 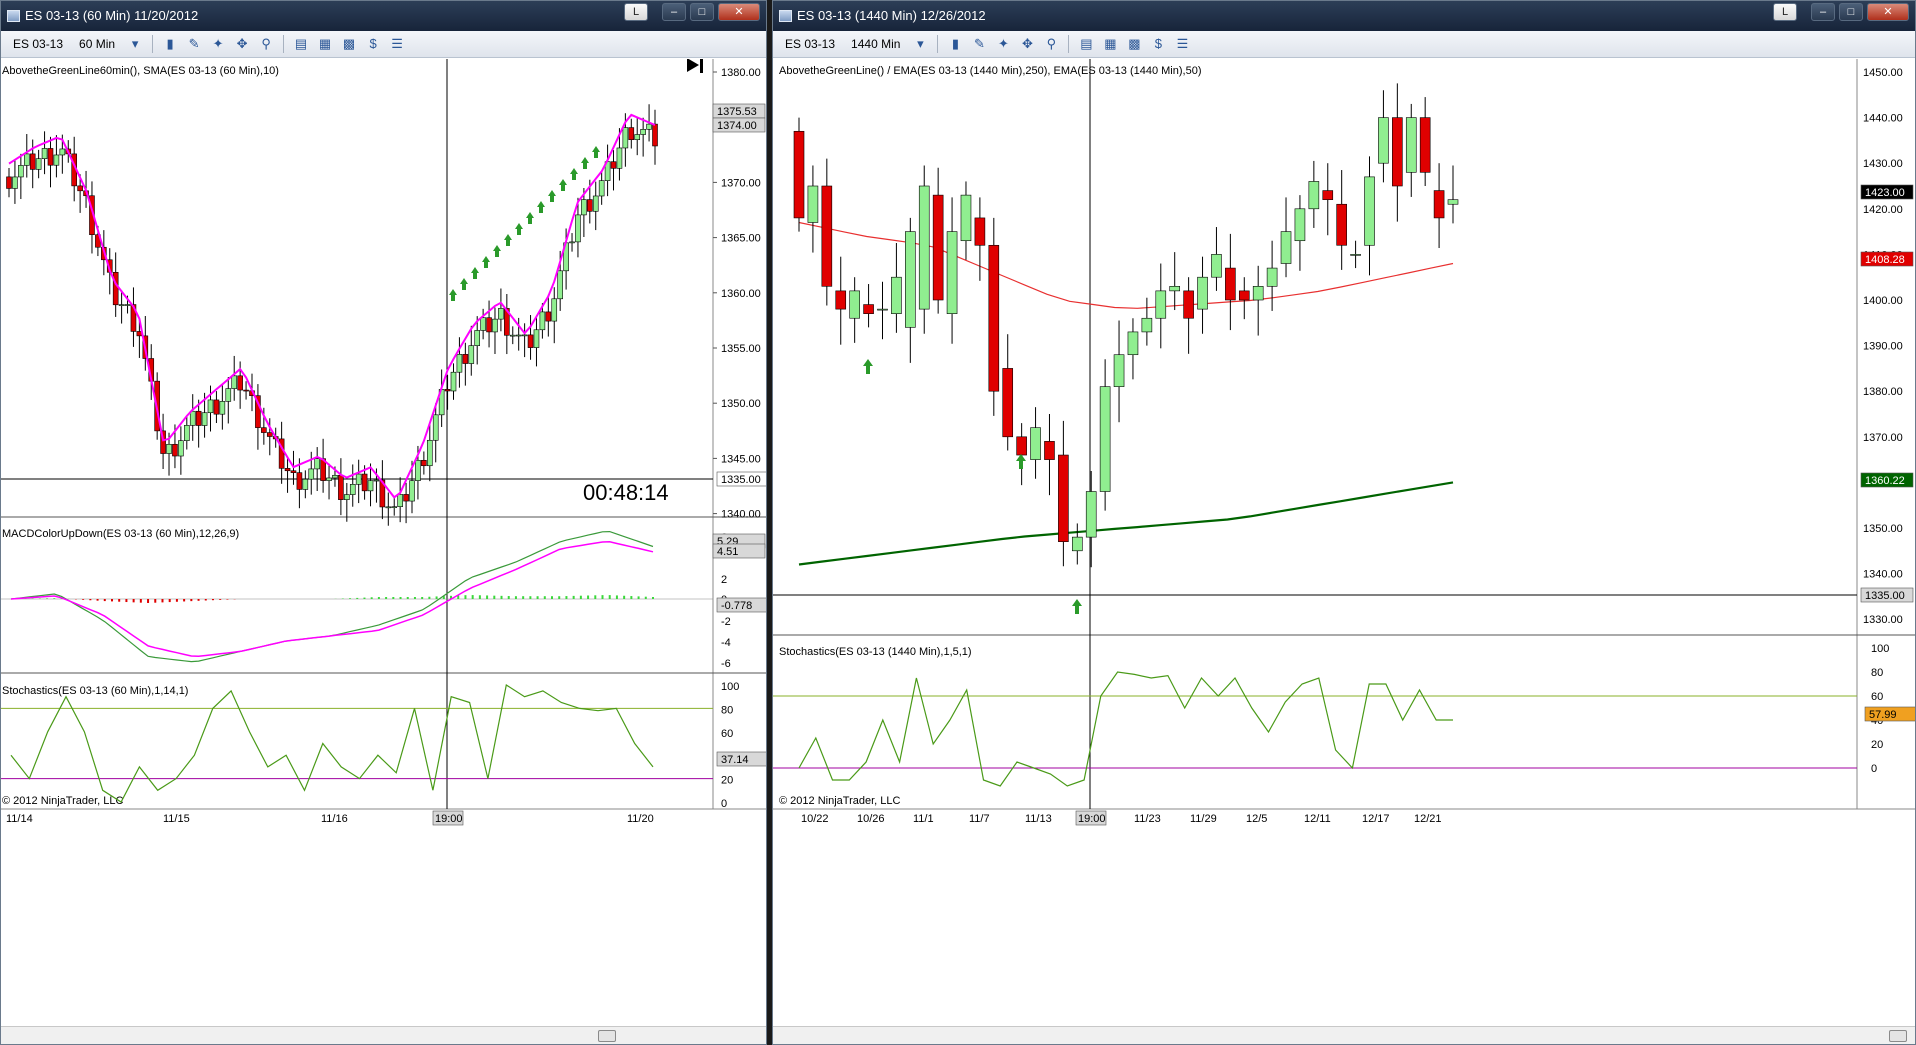 What do you see at coordinates (1883, 620) in the screenshot?
I see `price-tick-label: 1330.00` at bounding box center [1883, 620].